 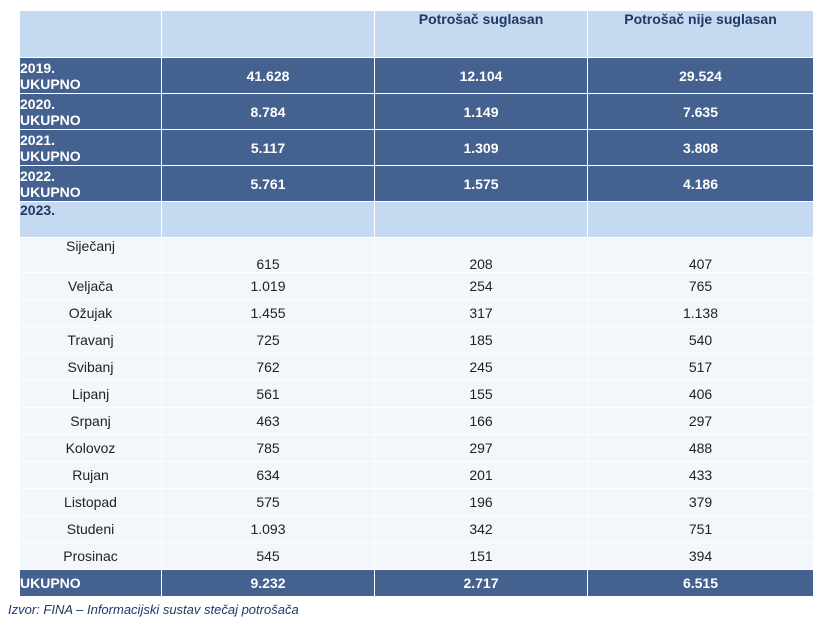 What do you see at coordinates (700, 448) in the screenshot?
I see `month-disagree: 488` at bounding box center [700, 448].